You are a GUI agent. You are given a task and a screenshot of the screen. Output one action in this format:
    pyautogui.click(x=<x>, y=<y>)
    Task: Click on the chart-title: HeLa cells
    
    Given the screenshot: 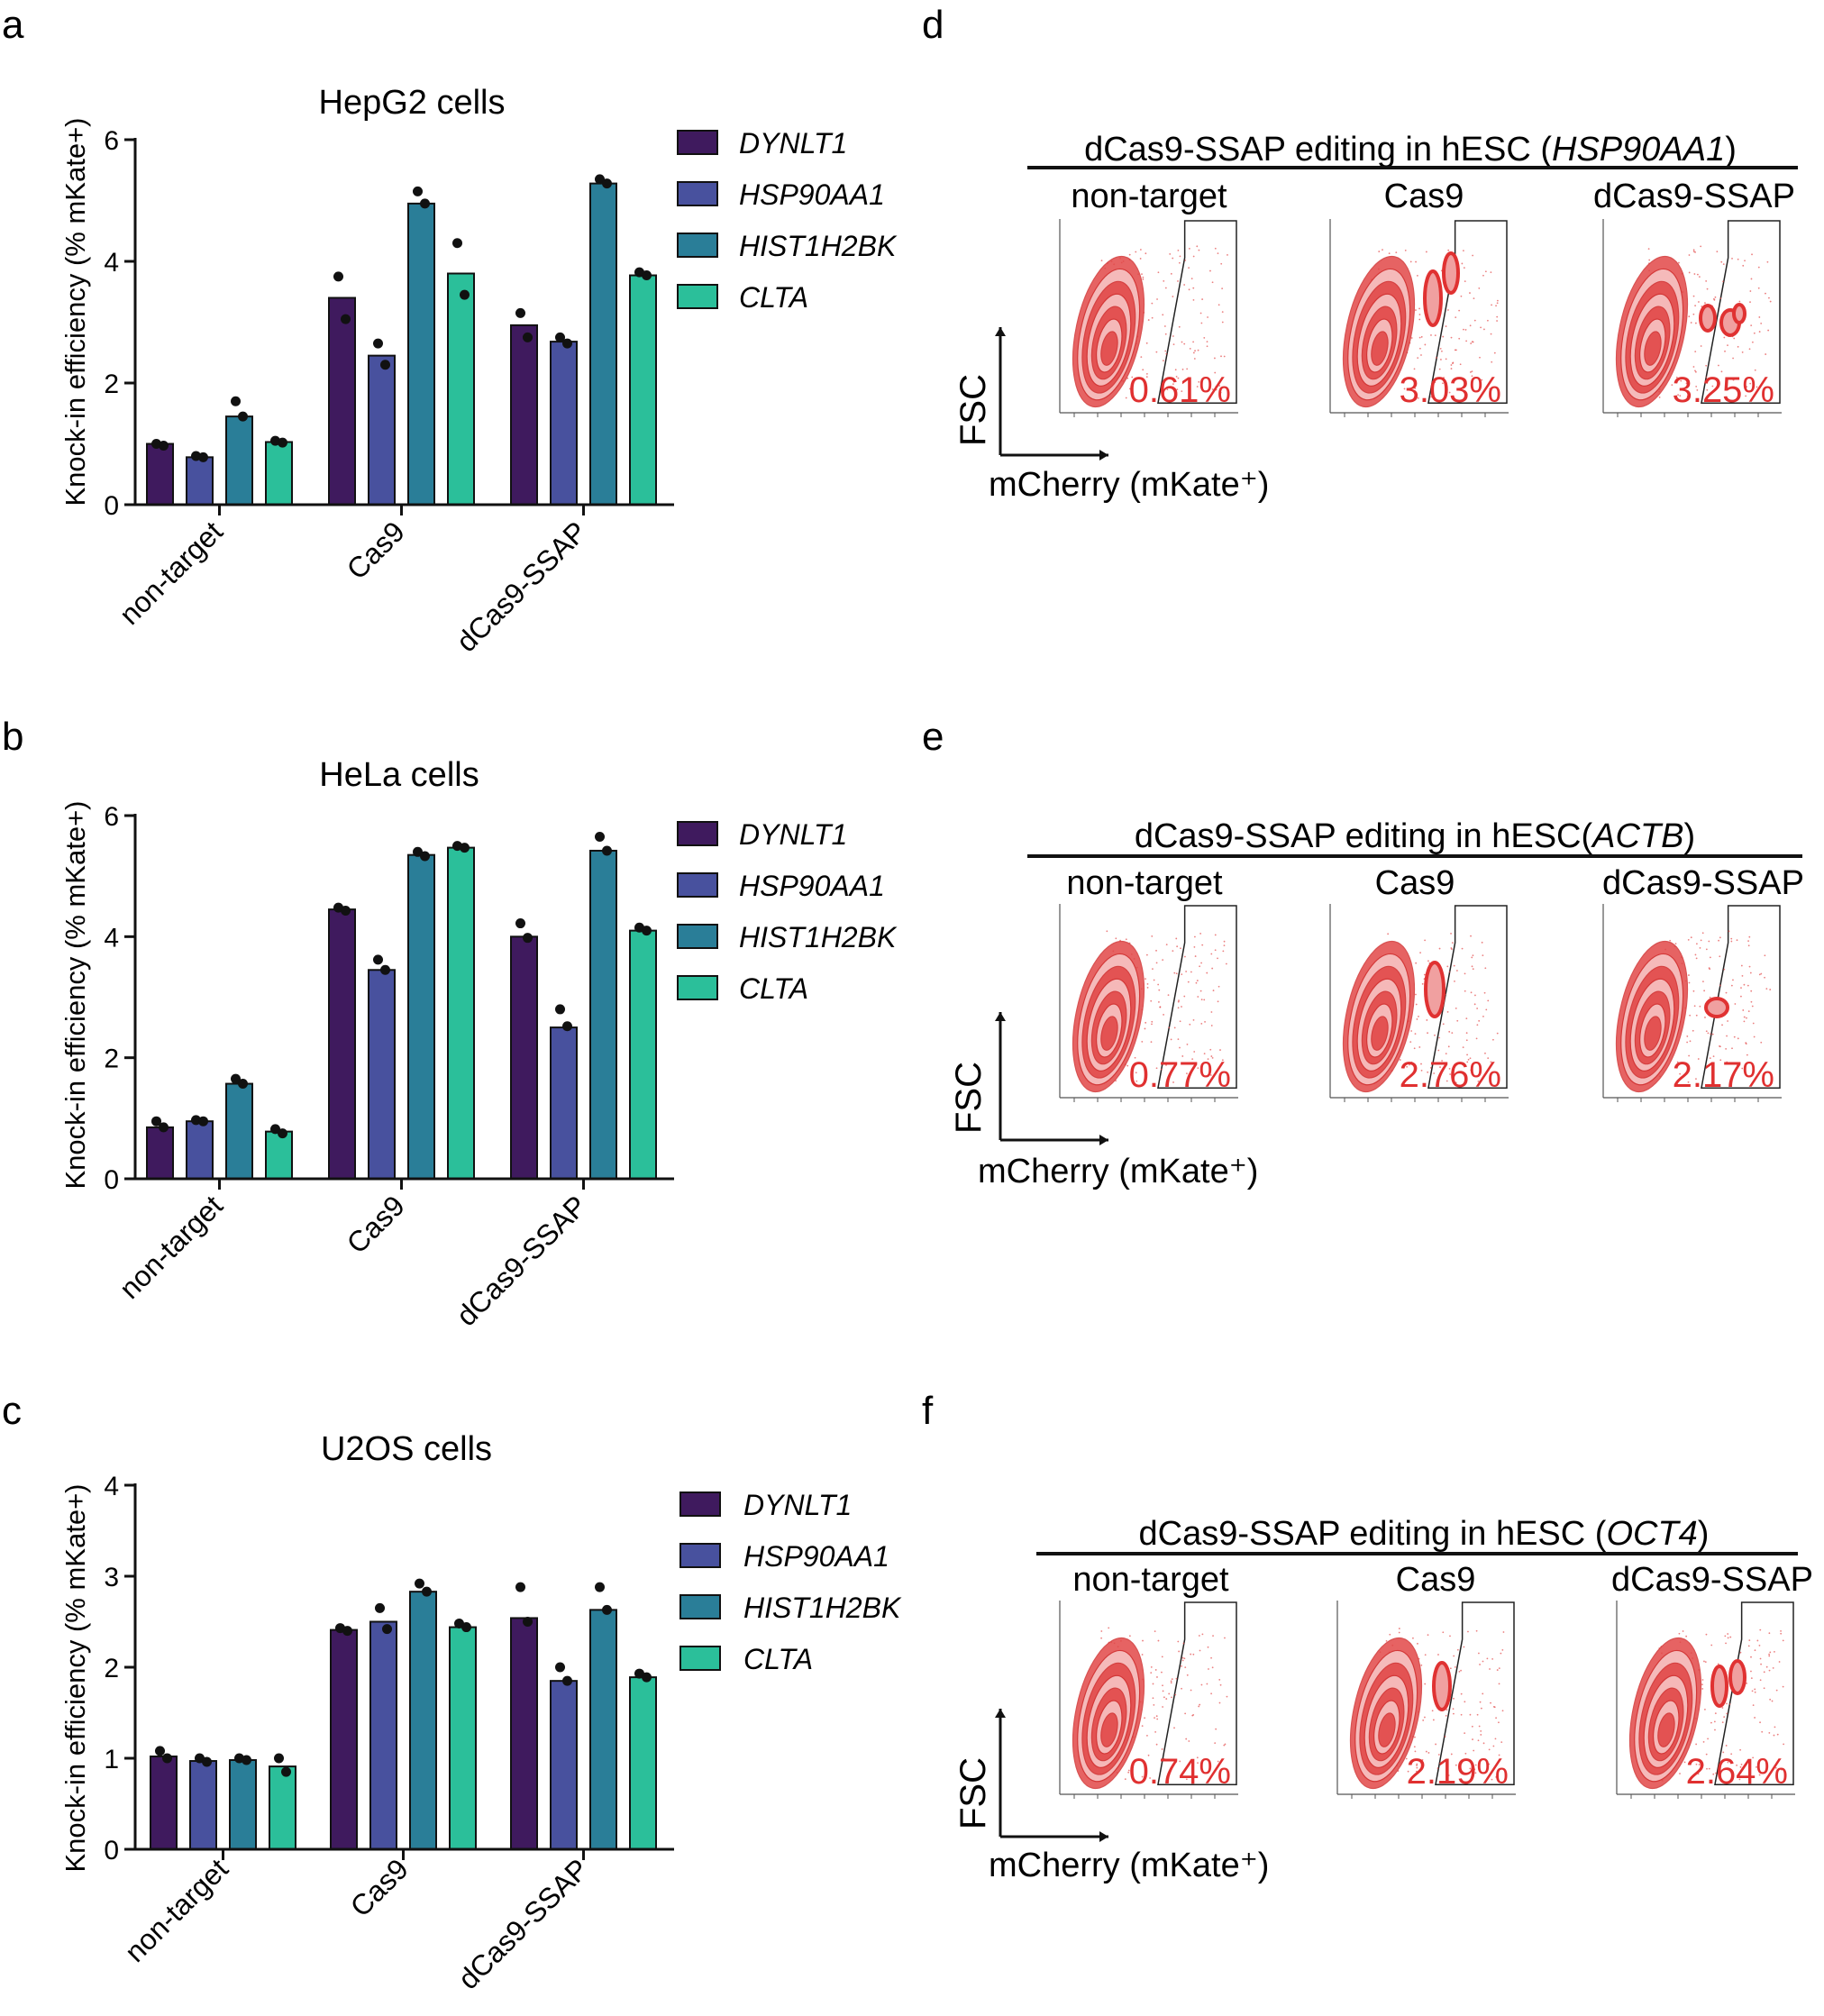 What is the action you would take?
    pyautogui.click(x=399, y=775)
    